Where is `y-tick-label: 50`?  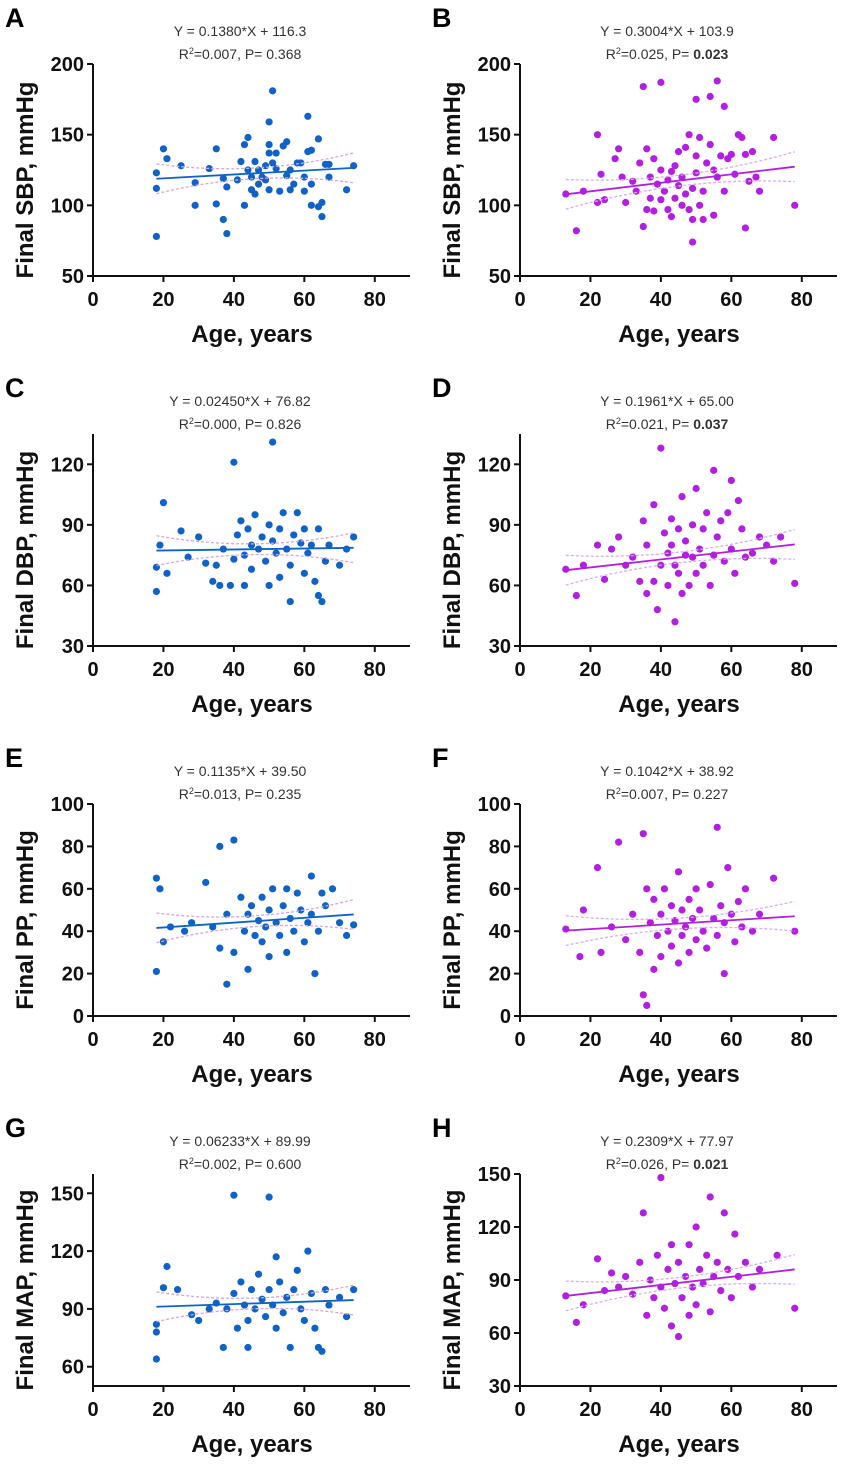
y-tick-label: 50 is located at coordinates (73, 277).